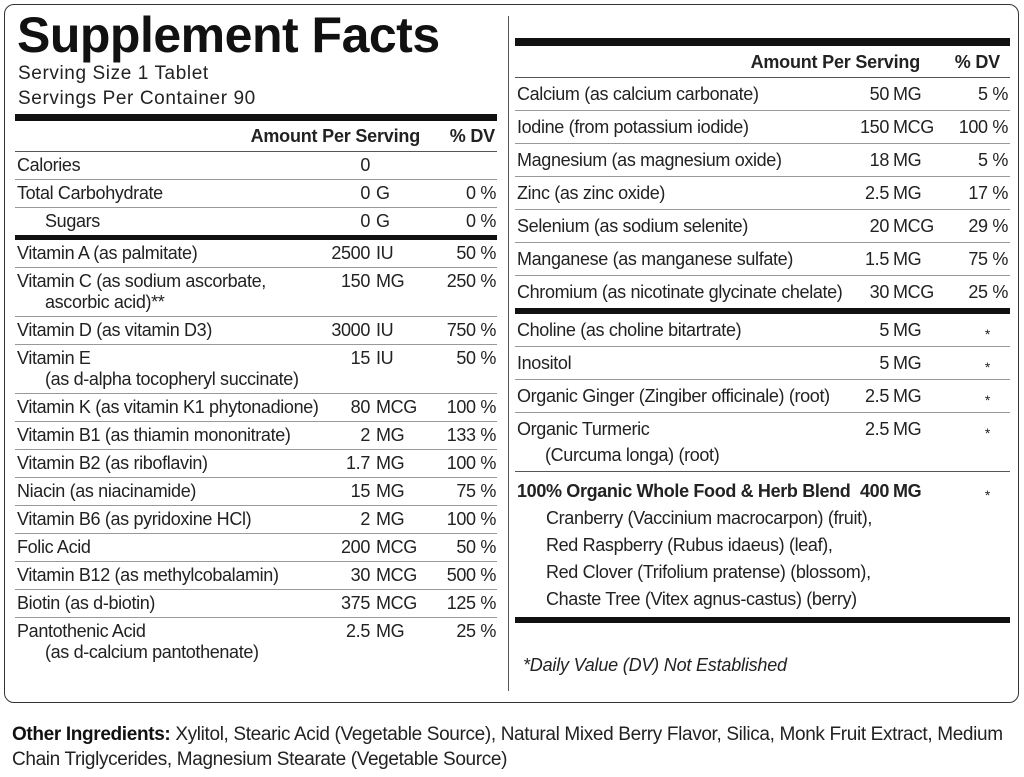 The width and height of the screenshot is (1024, 777). Describe the element at coordinates (54, 358) in the screenshot. I see `nutrient-name: Vitamin E` at that location.